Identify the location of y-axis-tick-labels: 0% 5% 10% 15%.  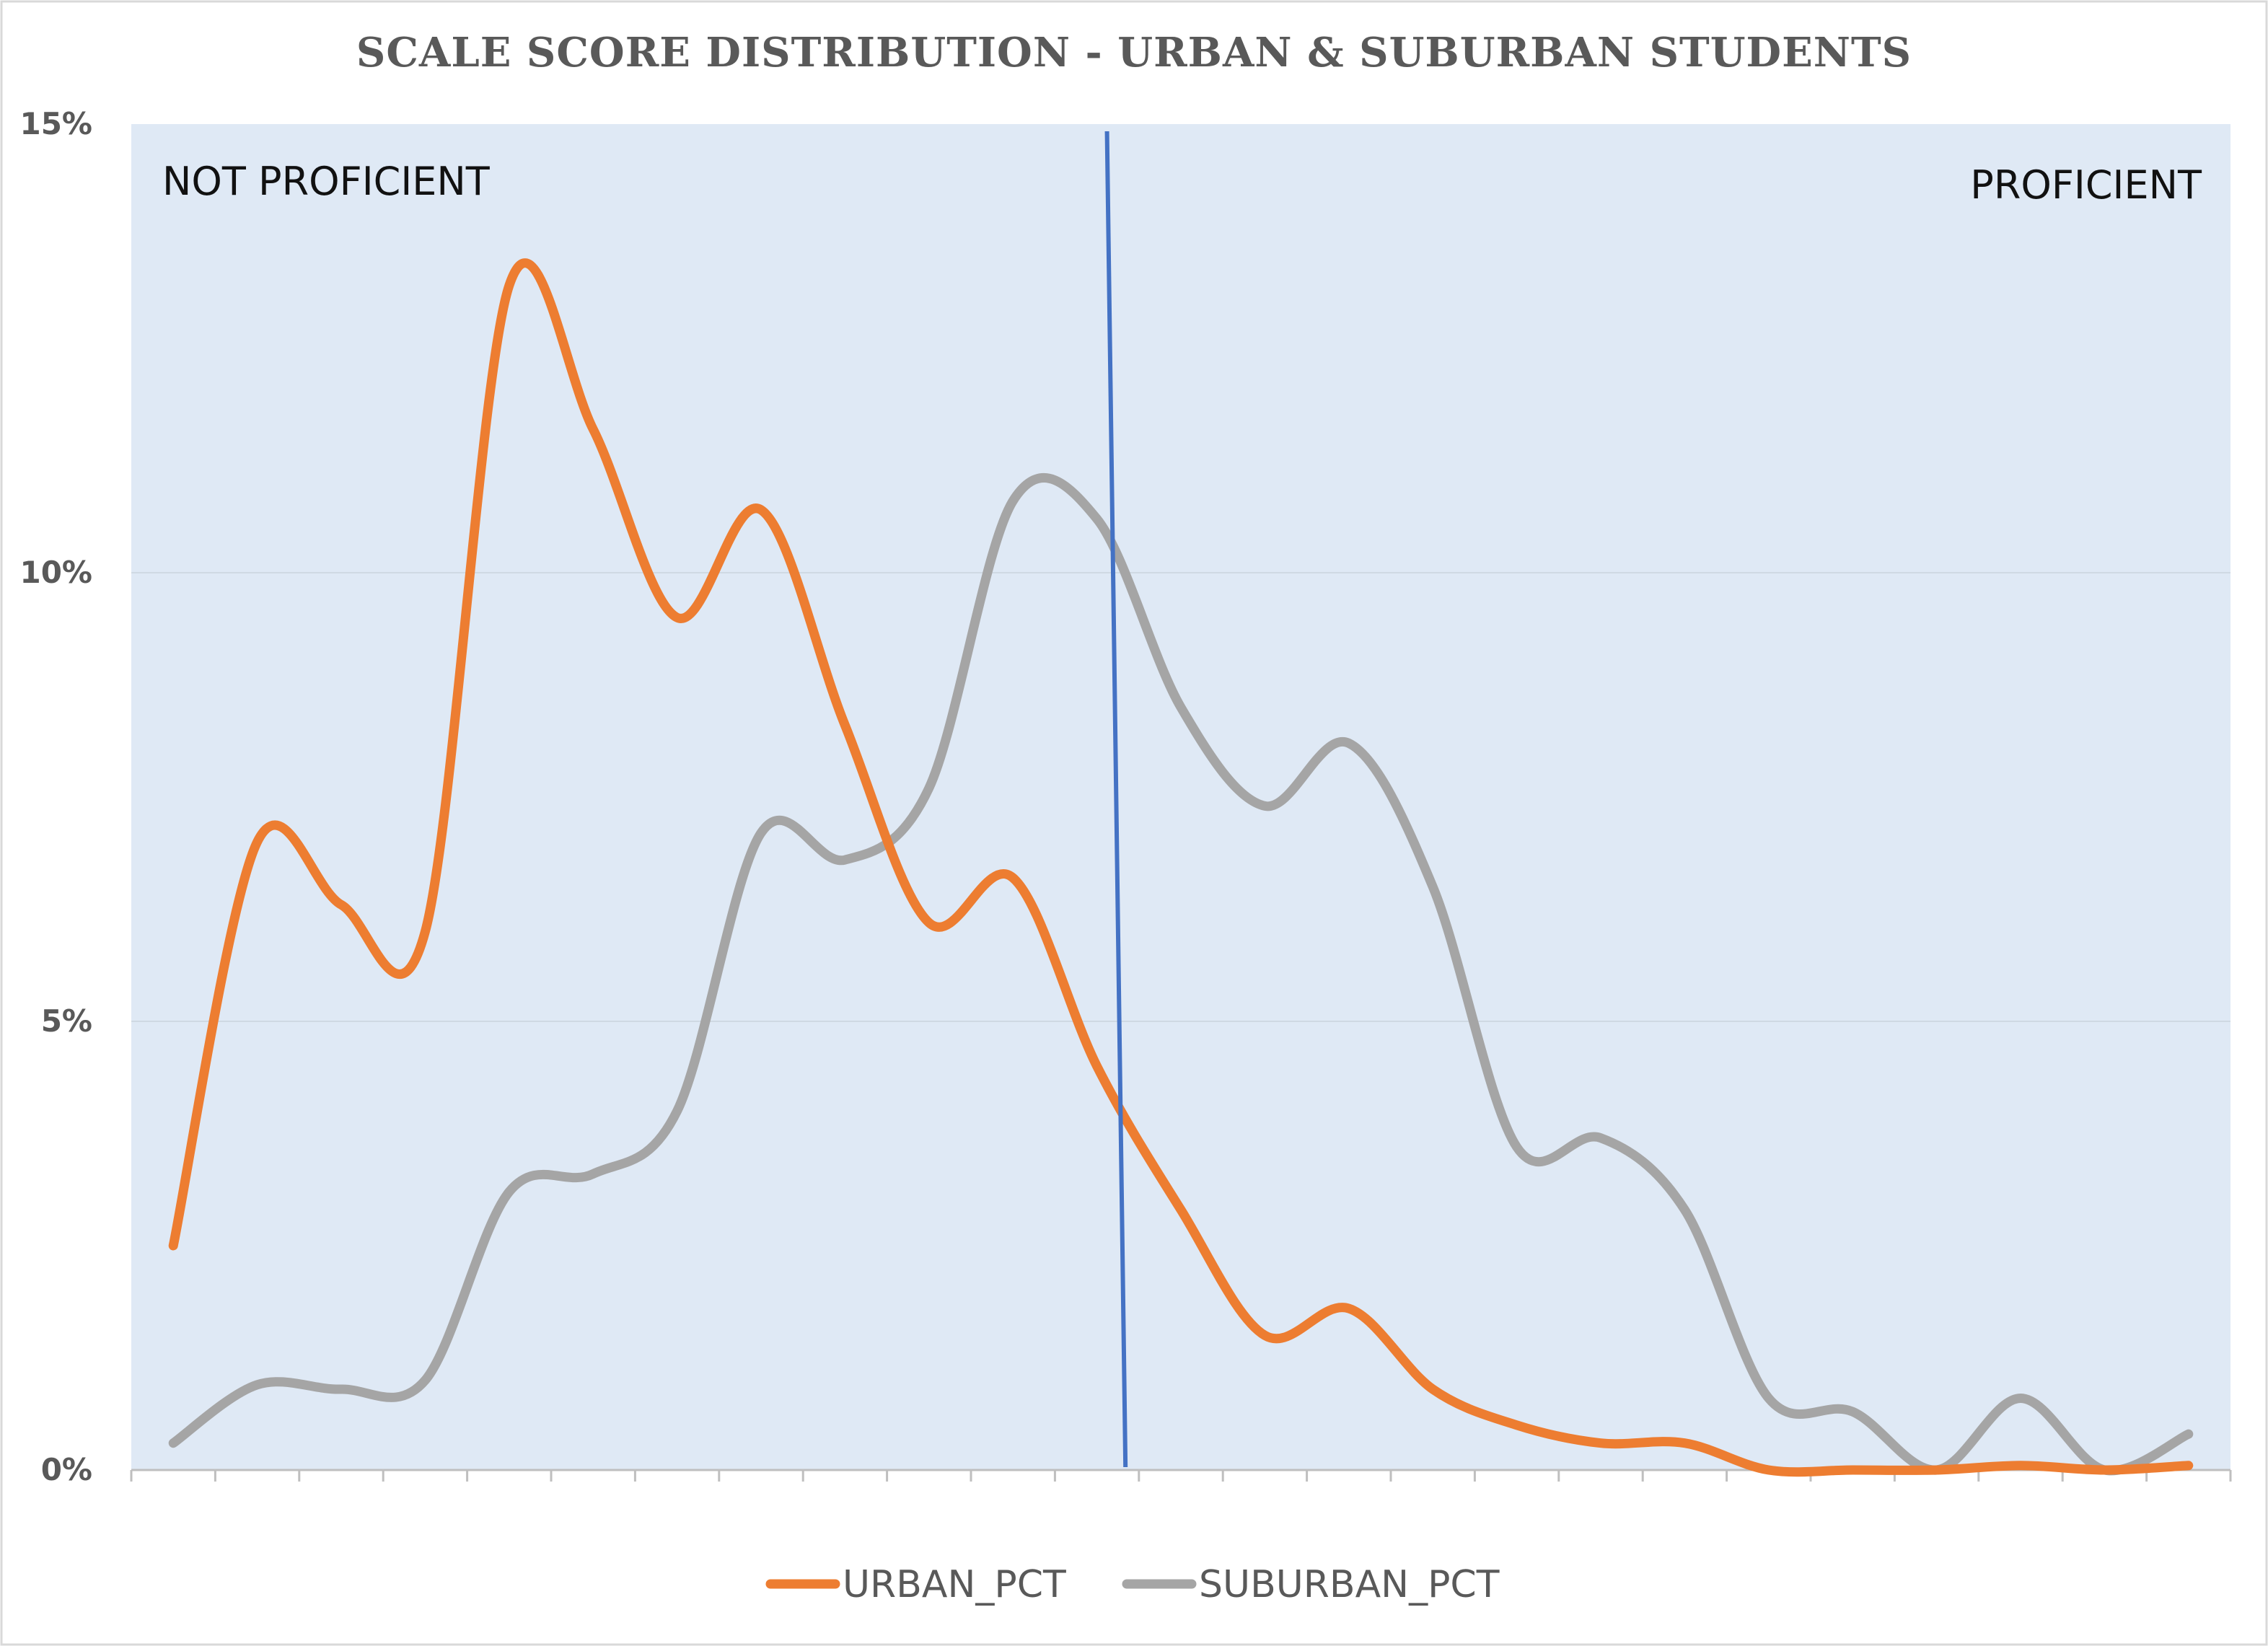
(55, 796).